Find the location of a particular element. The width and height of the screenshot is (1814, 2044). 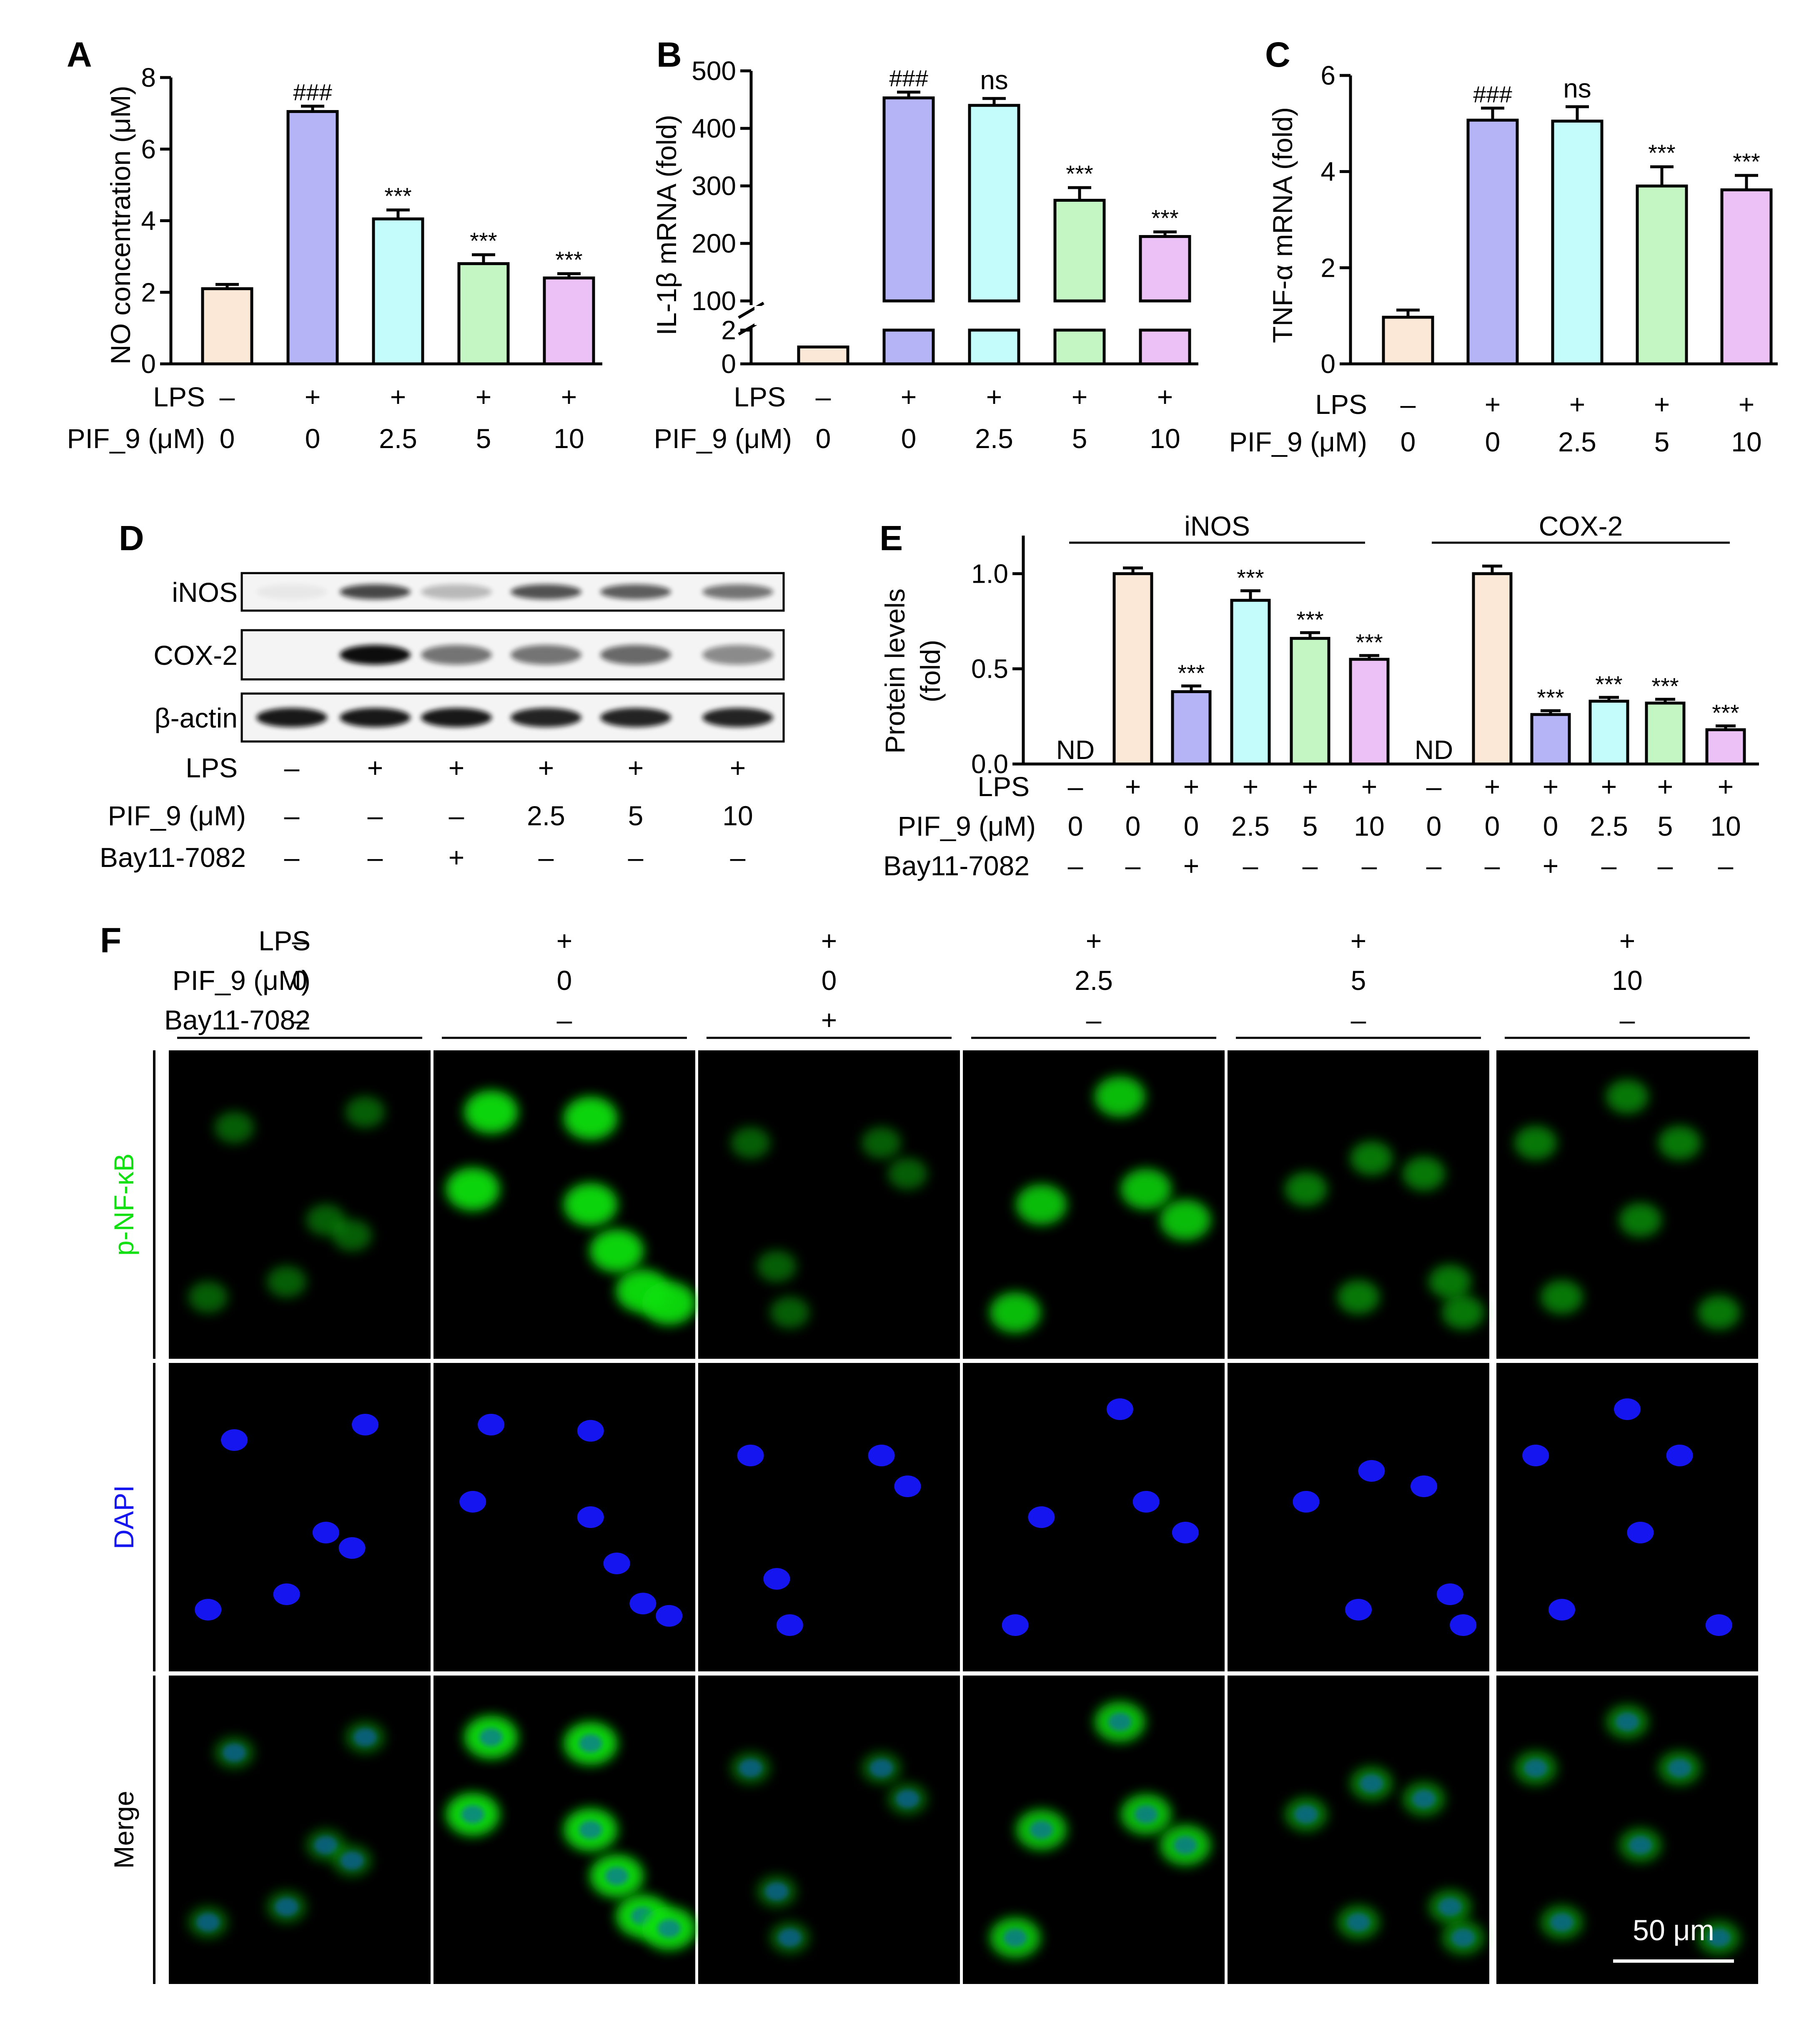

group-label: COX-2 is located at coordinates (1581, 526).